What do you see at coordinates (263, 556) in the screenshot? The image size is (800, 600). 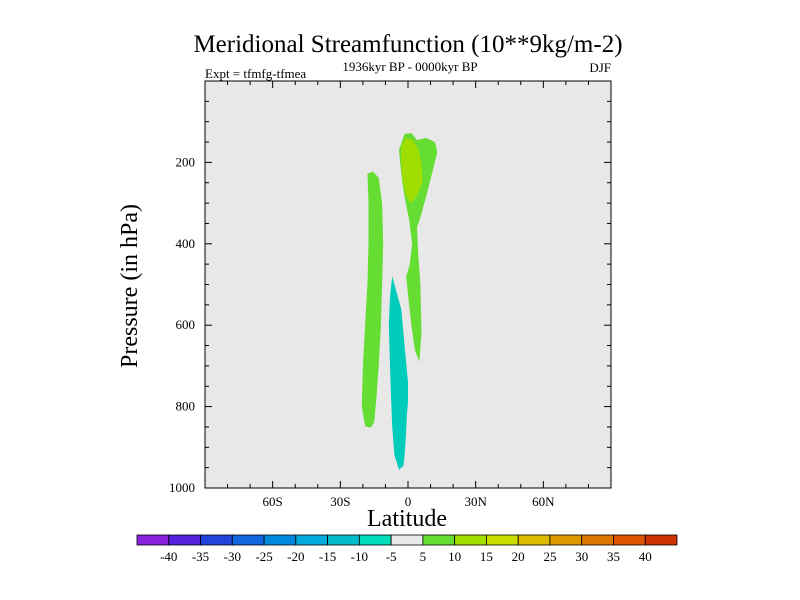 I see `colorbar-label: -25` at bounding box center [263, 556].